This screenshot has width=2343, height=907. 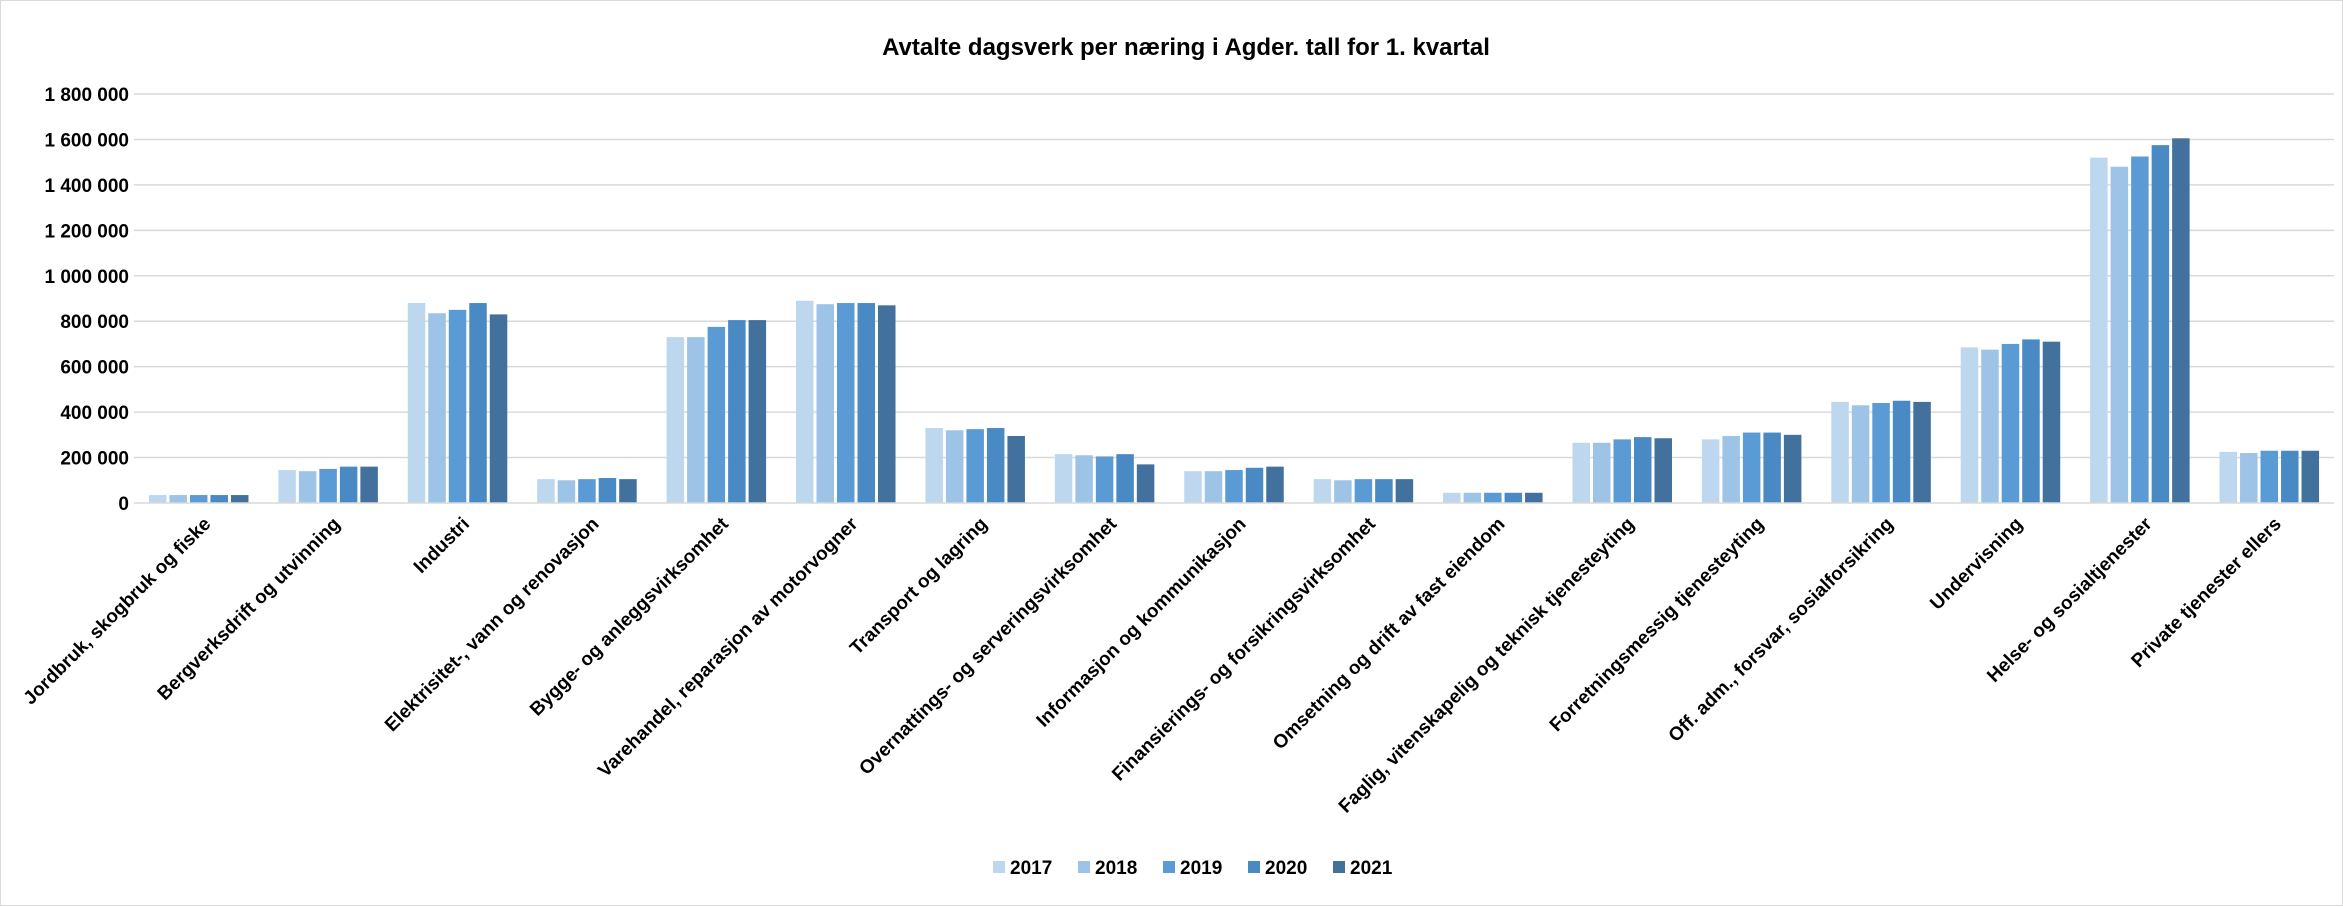 I want to click on y-tick-label: 200 000, so click(x=94, y=459).